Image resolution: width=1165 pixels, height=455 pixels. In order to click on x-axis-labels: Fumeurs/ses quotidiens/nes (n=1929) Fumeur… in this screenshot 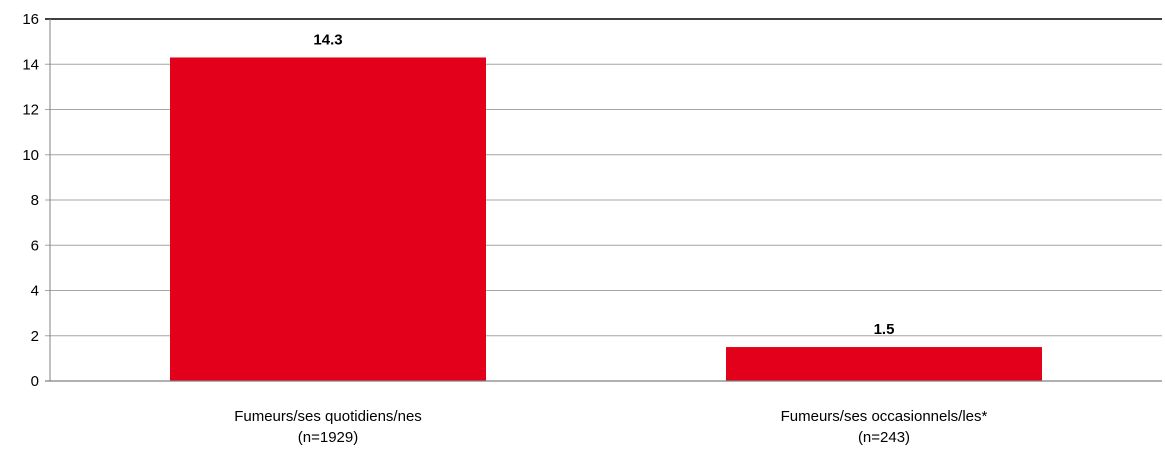, I will do `click(610, 427)`.